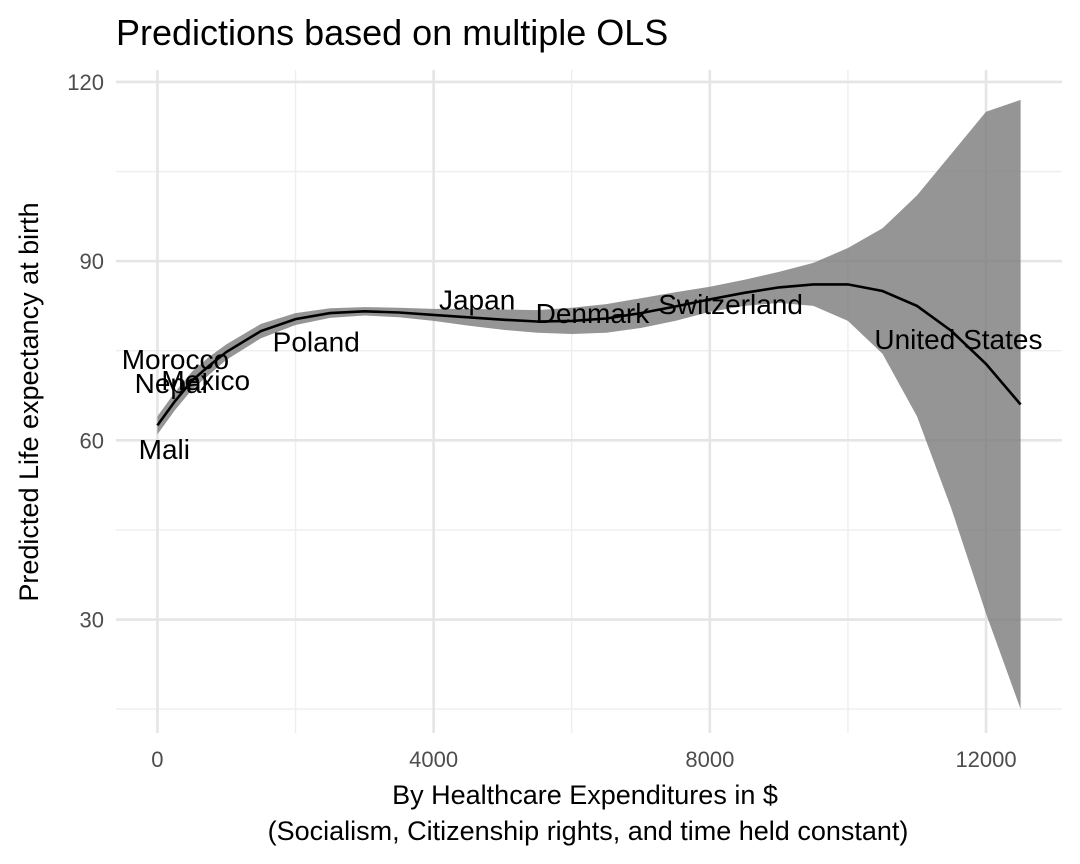 The image size is (1080, 864). I want to click on x-axis-title: By Healthcare Expenditures in $, so click(585, 795).